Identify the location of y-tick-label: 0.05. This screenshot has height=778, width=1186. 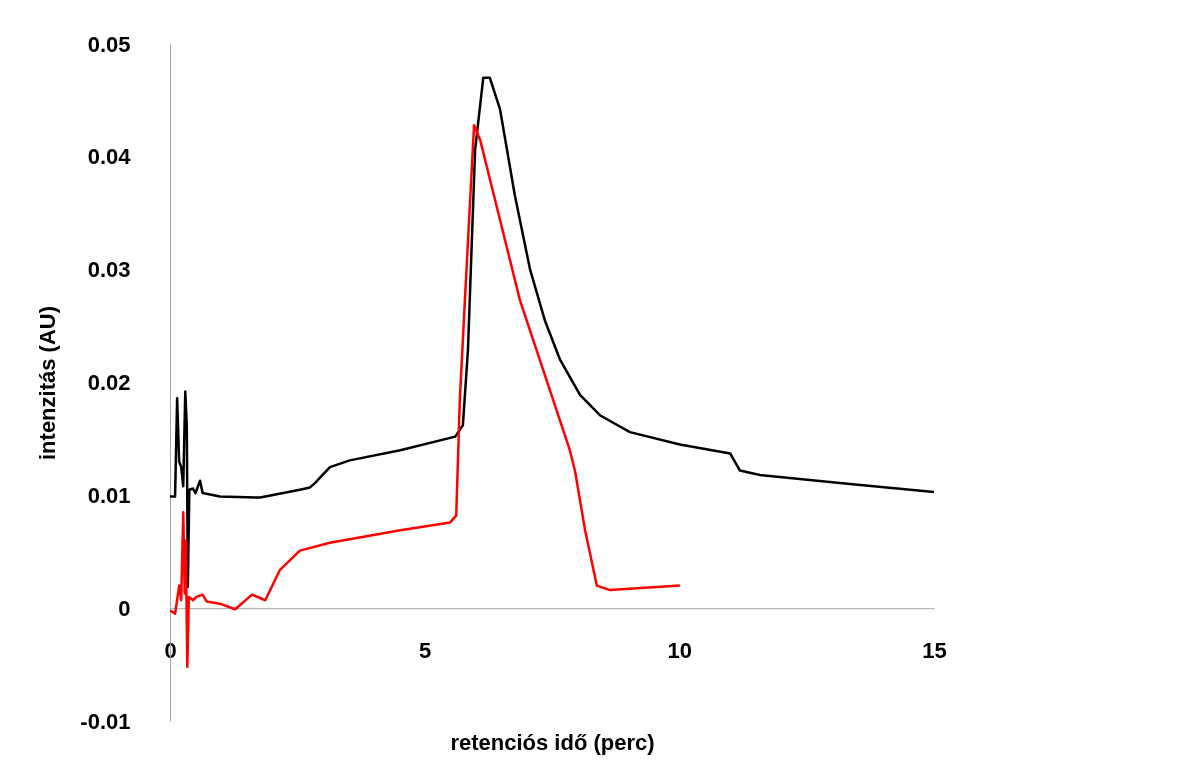
(109, 44).